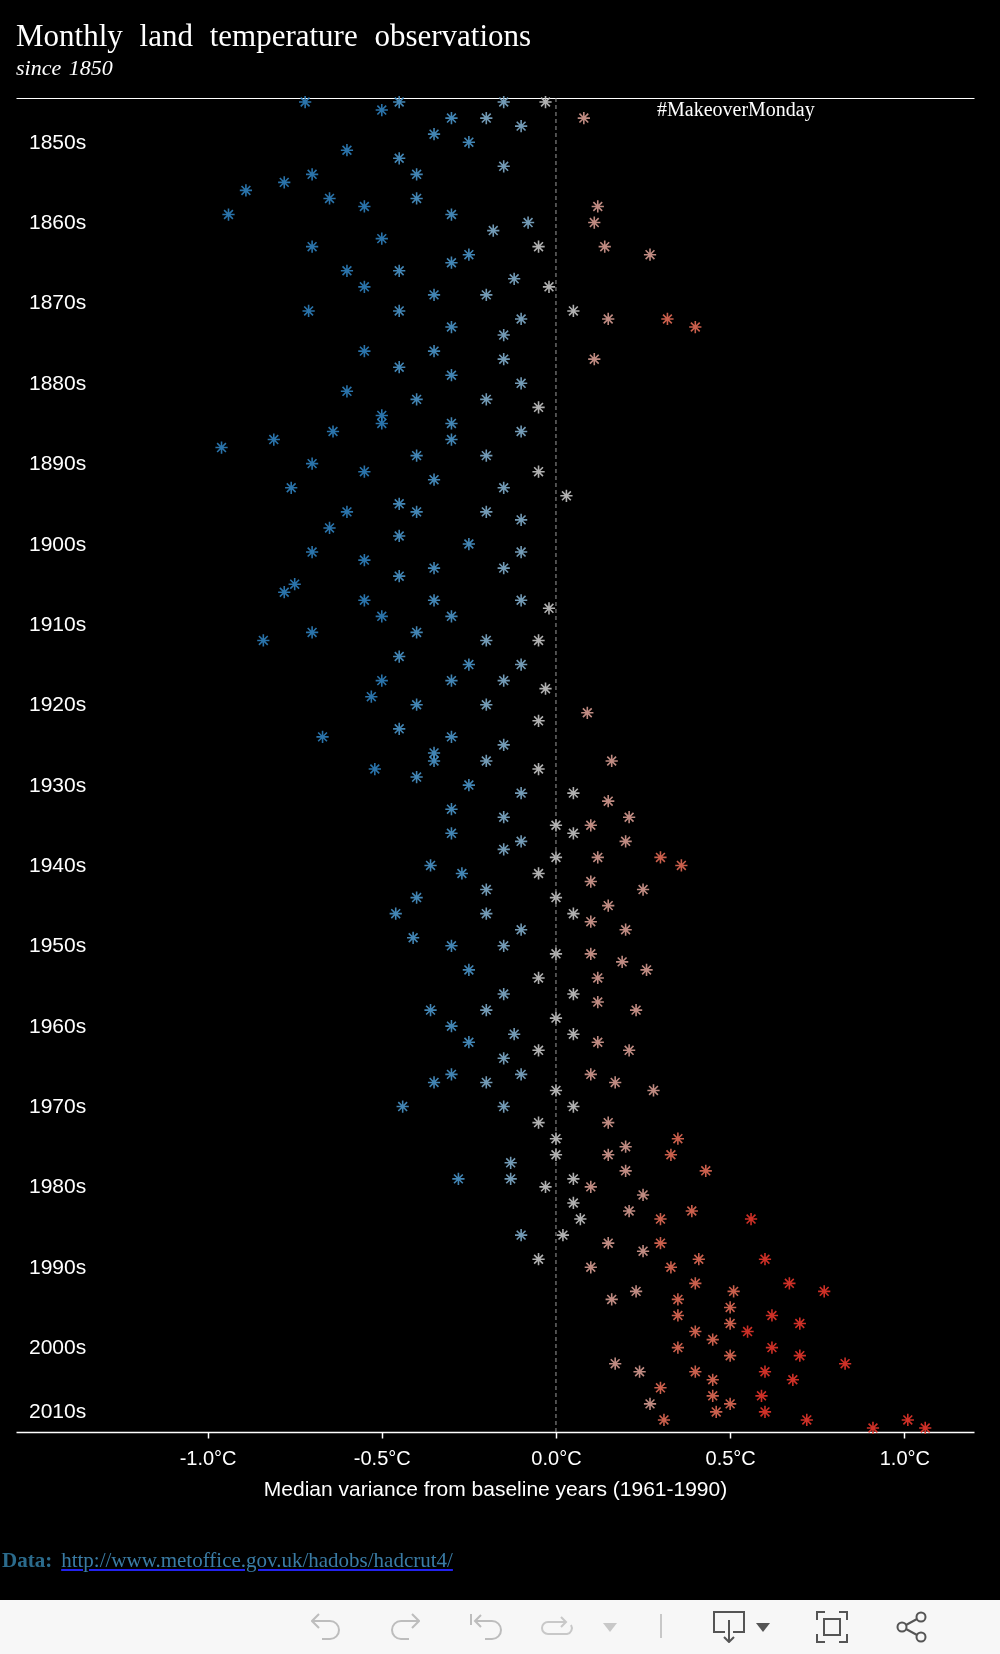 The width and height of the screenshot is (1000, 1654). What do you see at coordinates (64, 67) in the screenshot?
I see `chart-subtitle: since 1850` at bounding box center [64, 67].